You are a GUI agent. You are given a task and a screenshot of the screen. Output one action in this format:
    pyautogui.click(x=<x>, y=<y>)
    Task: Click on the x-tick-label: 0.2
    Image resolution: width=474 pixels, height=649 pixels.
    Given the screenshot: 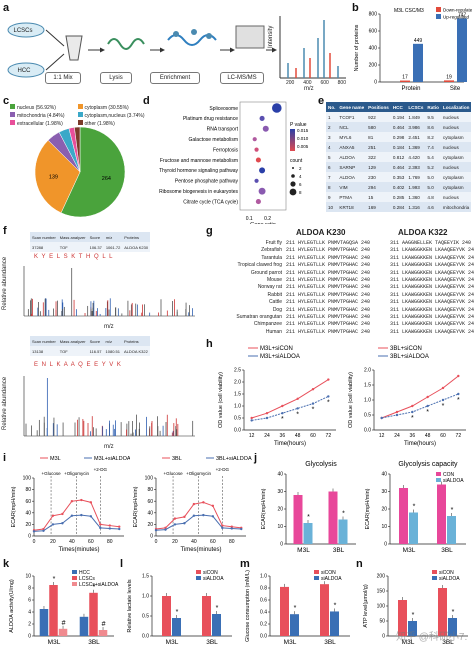 What is the action you would take?
    pyautogui.click(x=267, y=219)
    